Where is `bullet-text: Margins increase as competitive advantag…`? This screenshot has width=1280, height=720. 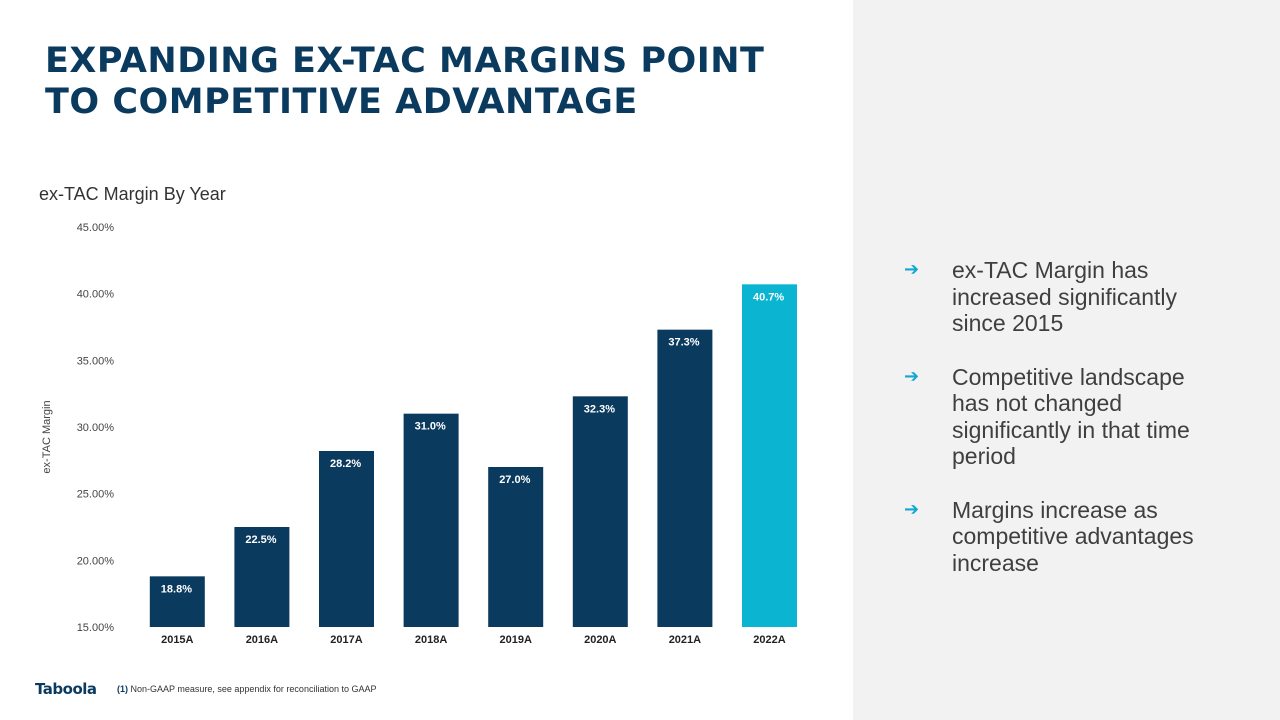 bullet-text: Margins increase as competitive advantag… is located at coordinates (1073, 536).